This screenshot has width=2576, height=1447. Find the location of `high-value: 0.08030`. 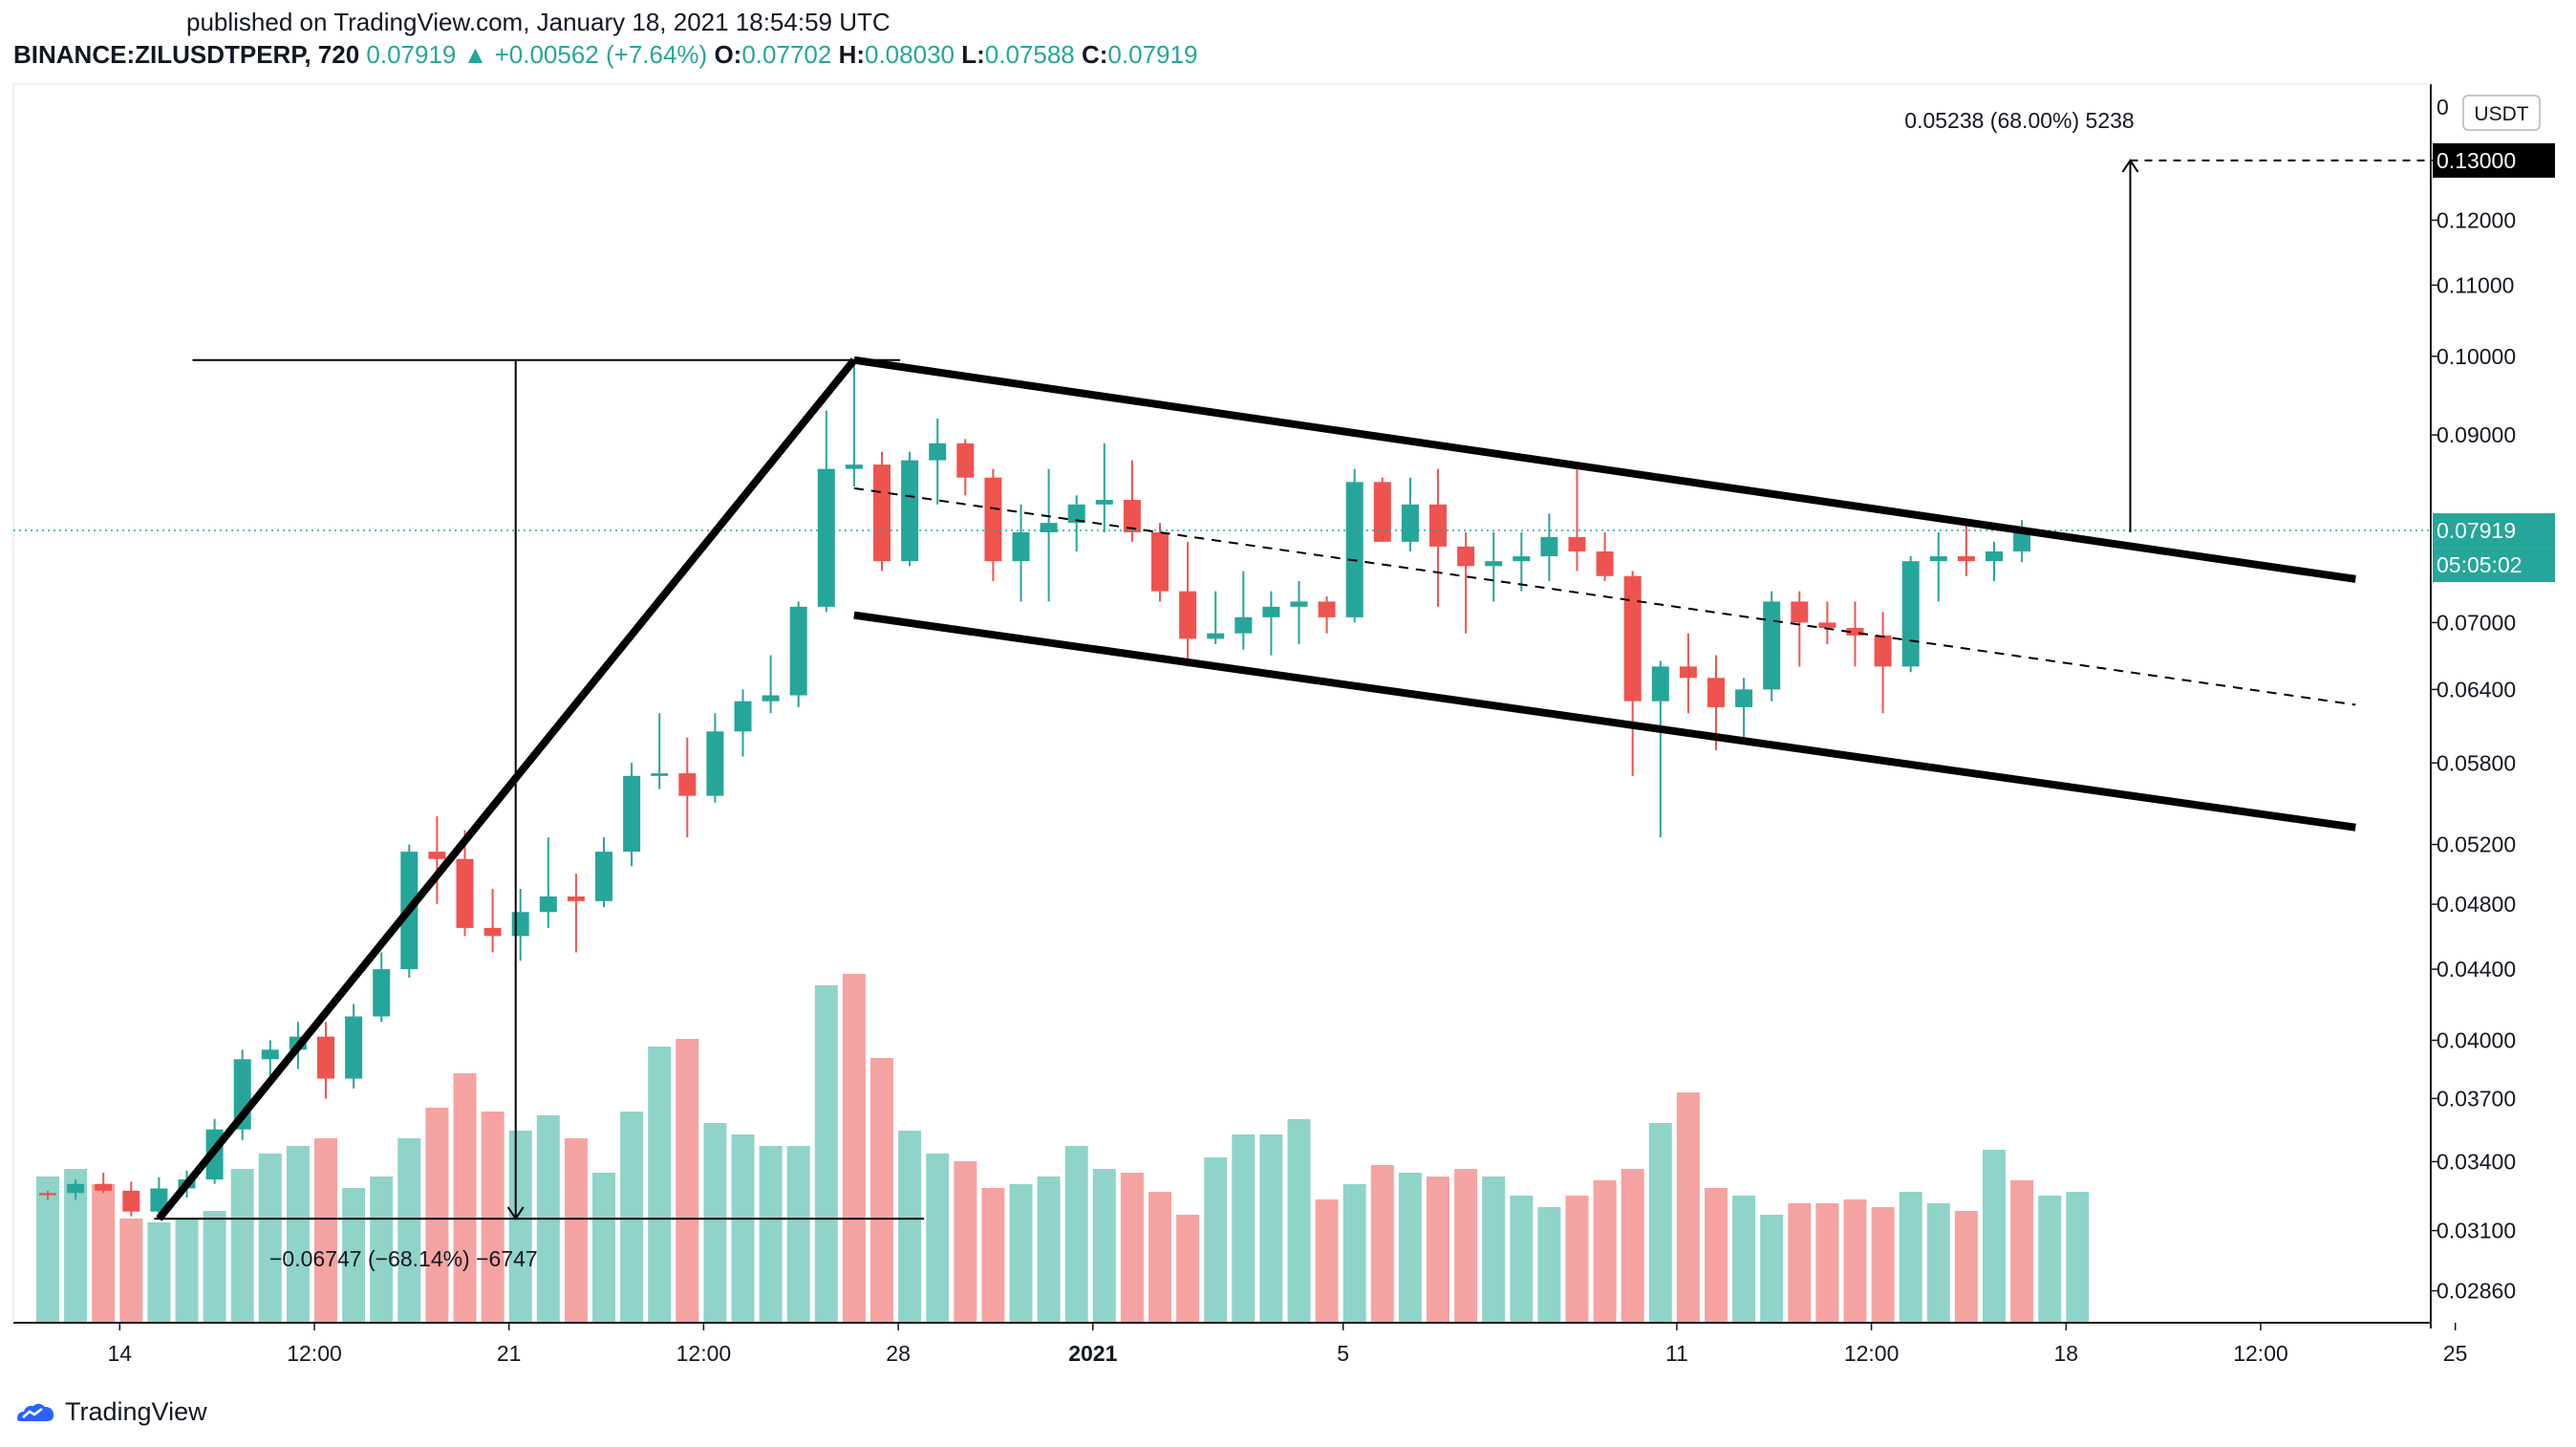

high-value: 0.08030 is located at coordinates (910, 54).